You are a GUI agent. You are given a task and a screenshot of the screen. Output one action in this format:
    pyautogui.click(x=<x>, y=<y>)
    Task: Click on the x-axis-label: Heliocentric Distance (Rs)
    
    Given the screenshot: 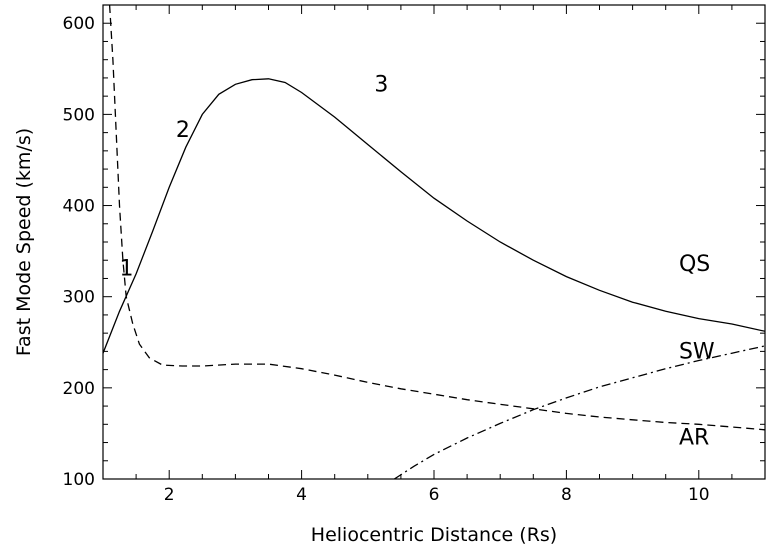 What is the action you would take?
    pyautogui.click(x=434, y=535)
    